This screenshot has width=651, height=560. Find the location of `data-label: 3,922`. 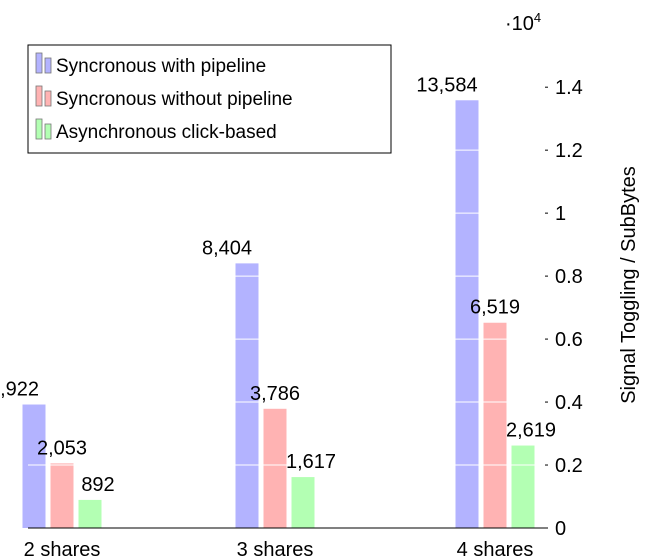

data-label: 3,922 is located at coordinates (19, 390).